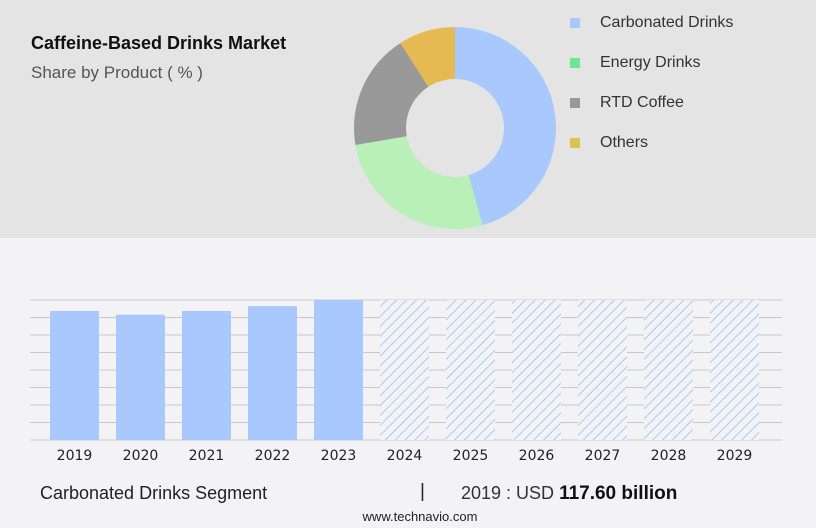 The image size is (816, 528). I want to click on chart-subtitle: Share by Product ( % ), so click(117, 72).